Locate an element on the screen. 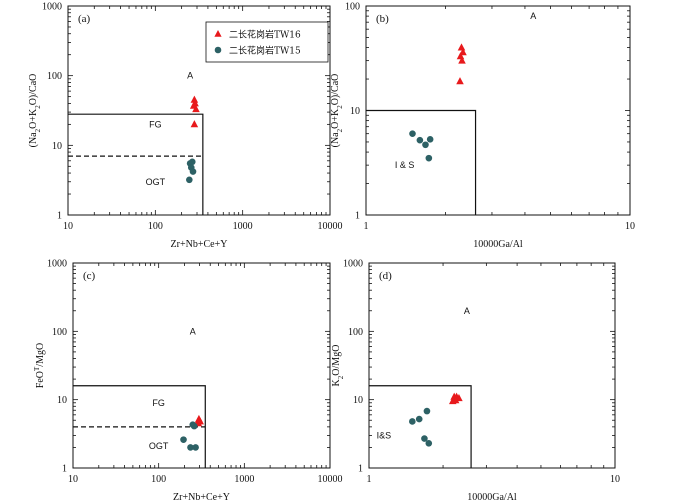  legend: 二长花岗岩TW16 二长花岗岩TW15 is located at coordinates (267, 42).